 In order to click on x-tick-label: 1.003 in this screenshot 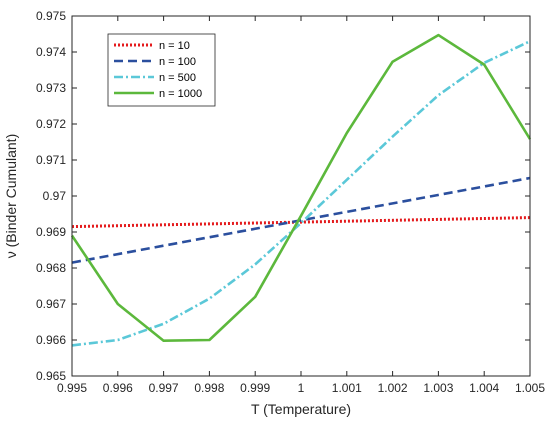, I will do `click(438, 388)`.